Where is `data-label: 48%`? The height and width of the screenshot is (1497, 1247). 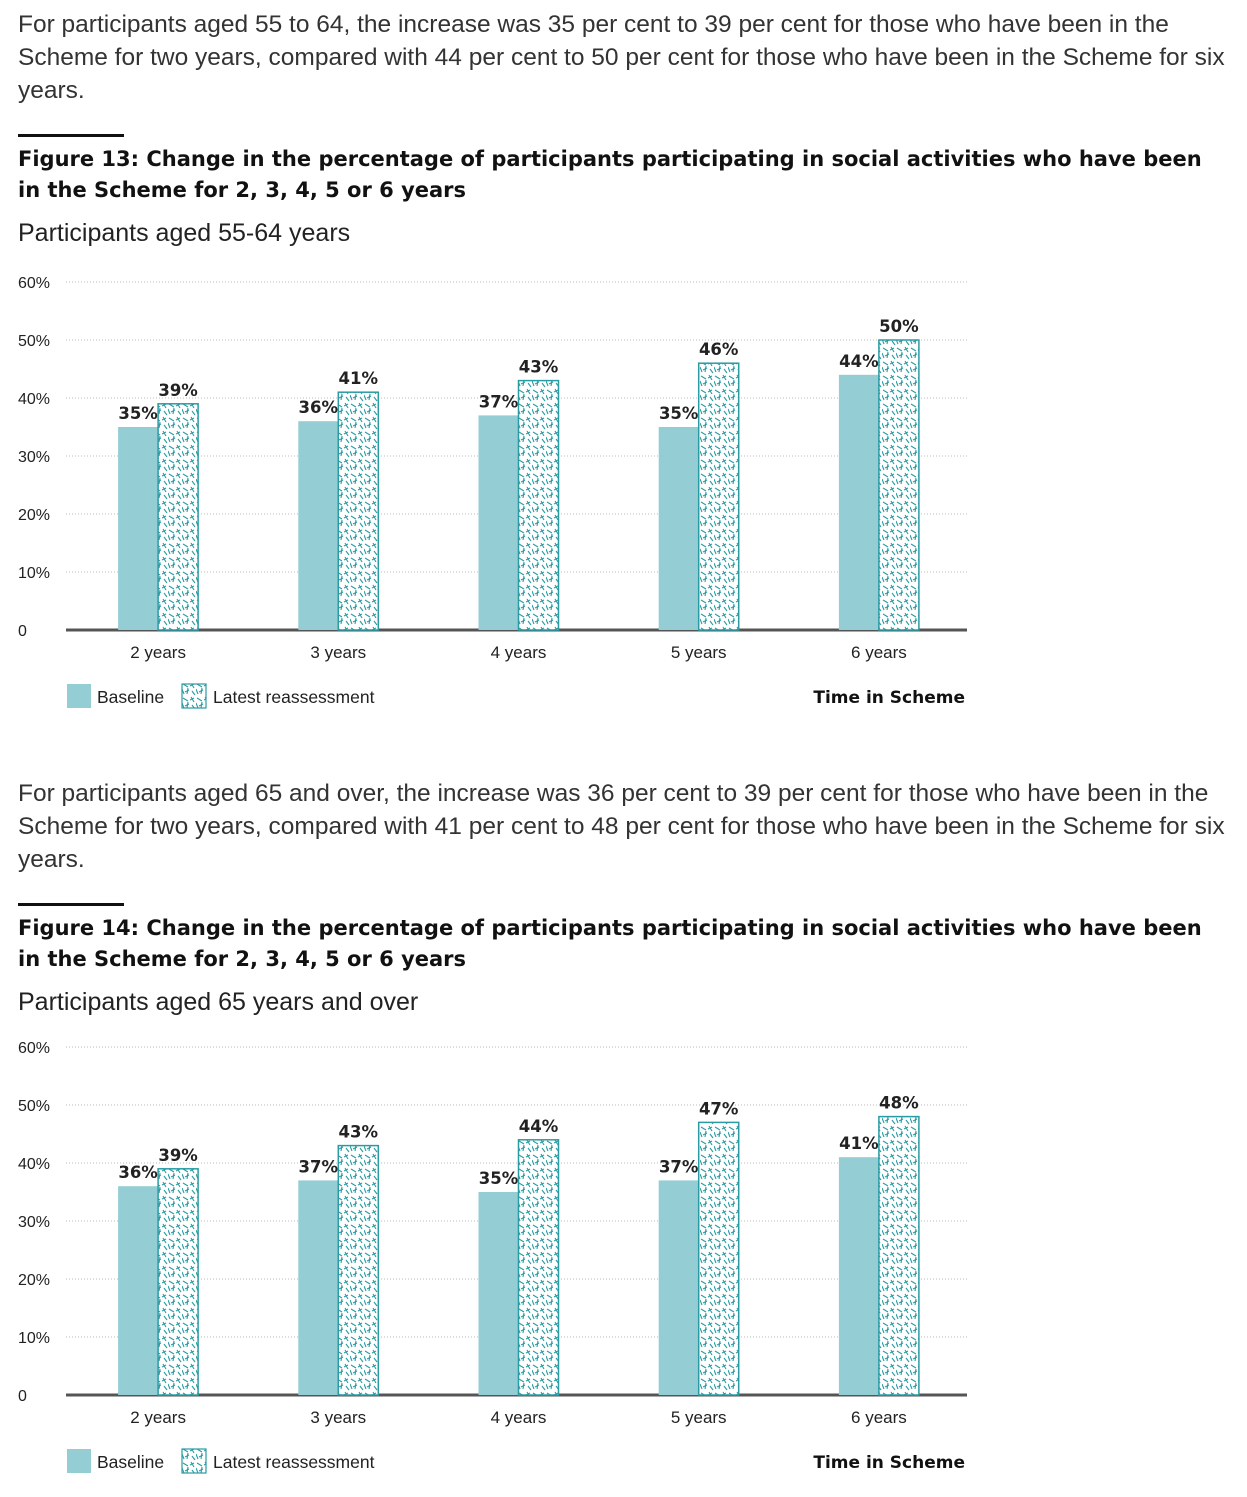
data-label: 48% is located at coordinates (899, 1103).